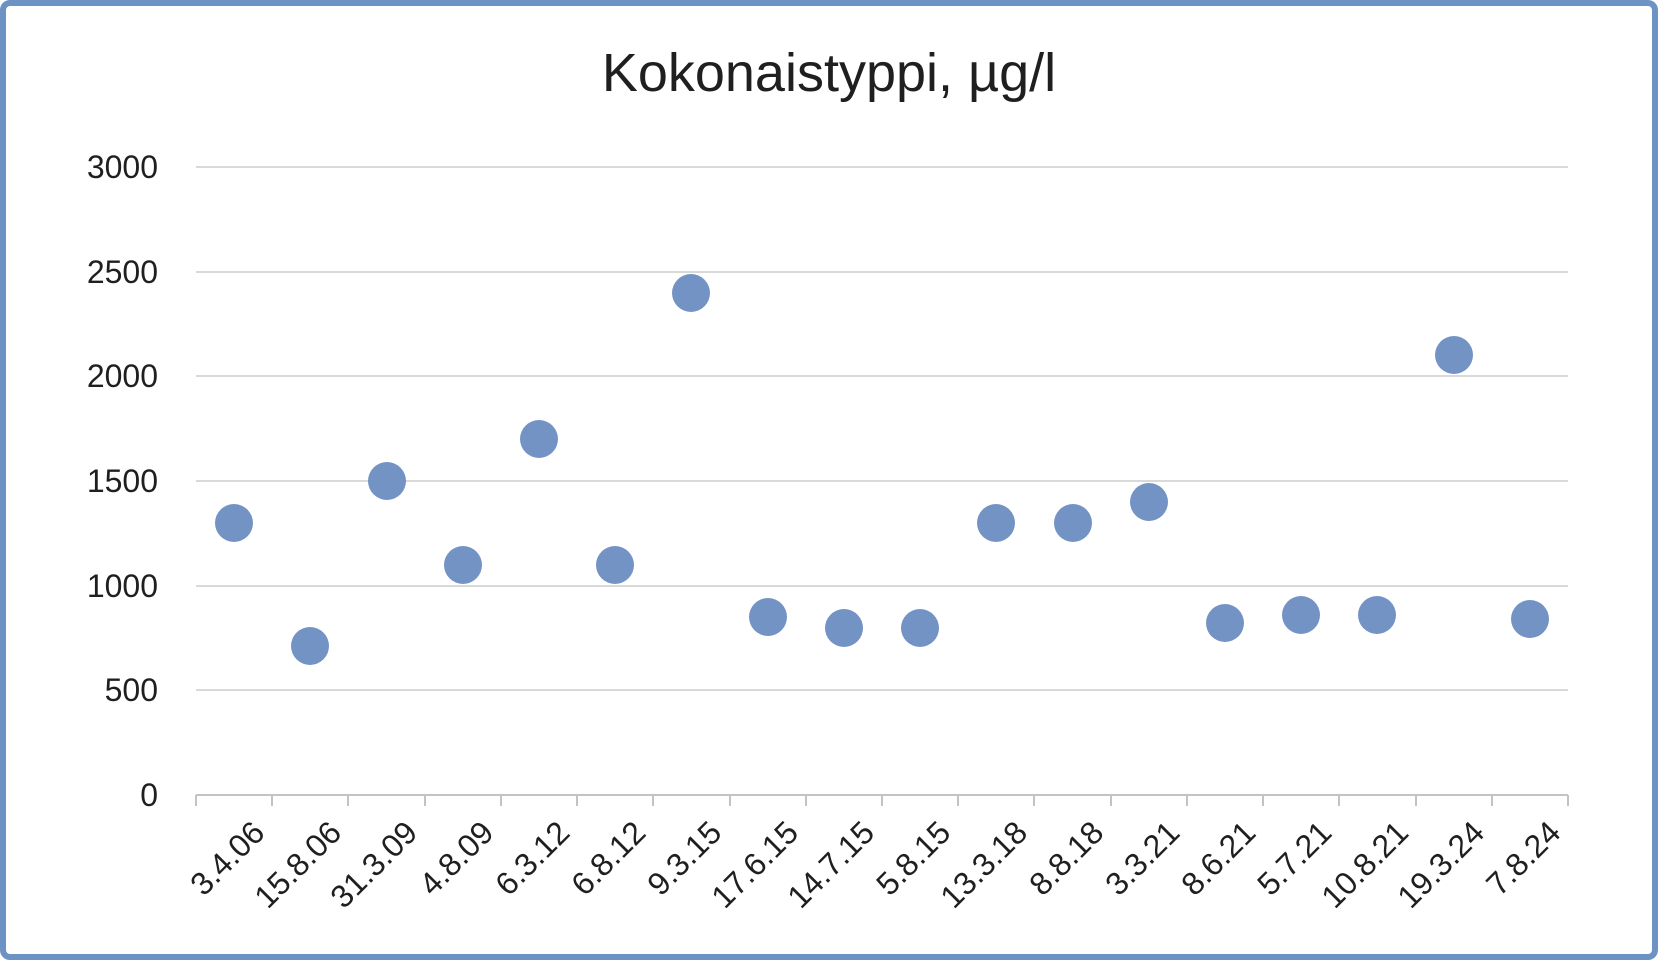 The height and width of the screenshot is (960, 1658). Describe the element at coordinates (1218, 858) in the screenshot. I see `x-axis-tick-label: 8.6.21` at that location.